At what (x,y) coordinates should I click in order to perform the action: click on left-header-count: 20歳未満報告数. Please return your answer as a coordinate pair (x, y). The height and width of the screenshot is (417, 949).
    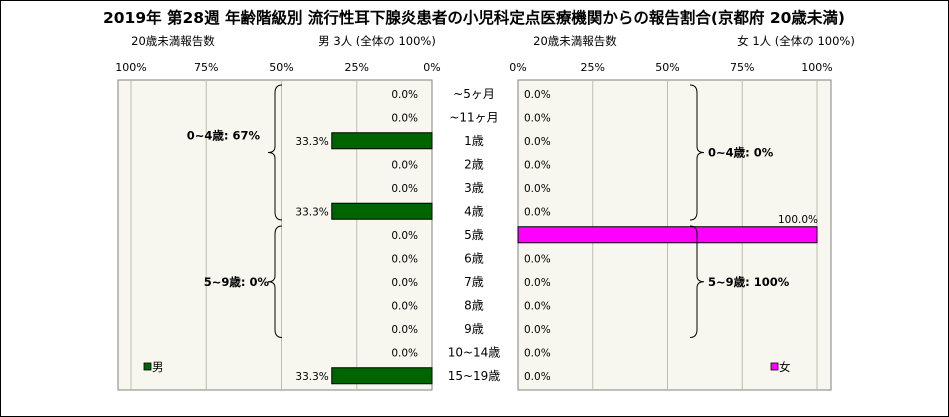
    Looking at the image, I should click on (173, 41).